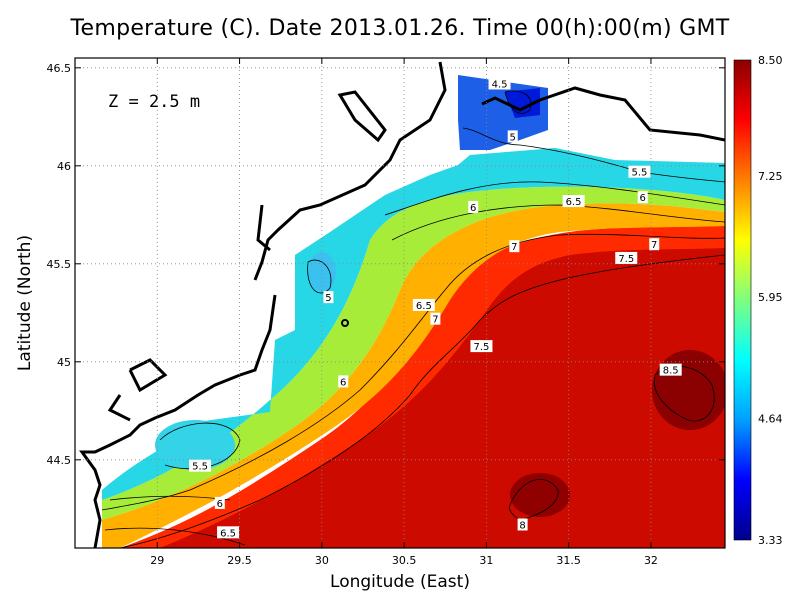 The height and width of the screenshot is (600, 800). I want to click on x-axis-label: Longitude (East), so click(400, 582).